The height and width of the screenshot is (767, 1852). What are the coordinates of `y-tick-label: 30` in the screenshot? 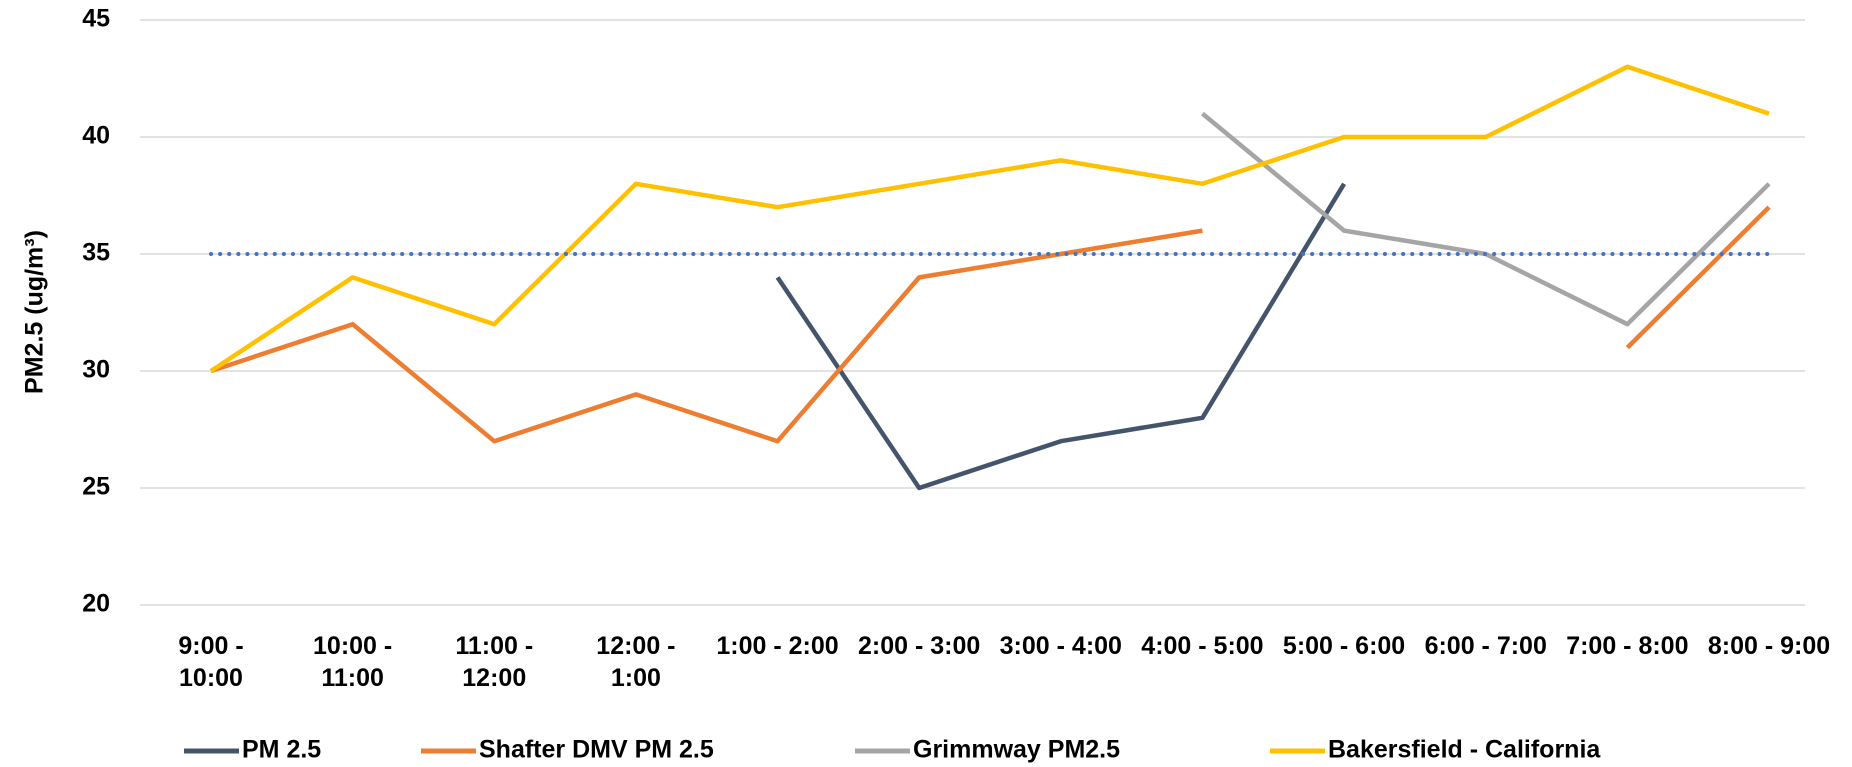 It's located at (96, 370).